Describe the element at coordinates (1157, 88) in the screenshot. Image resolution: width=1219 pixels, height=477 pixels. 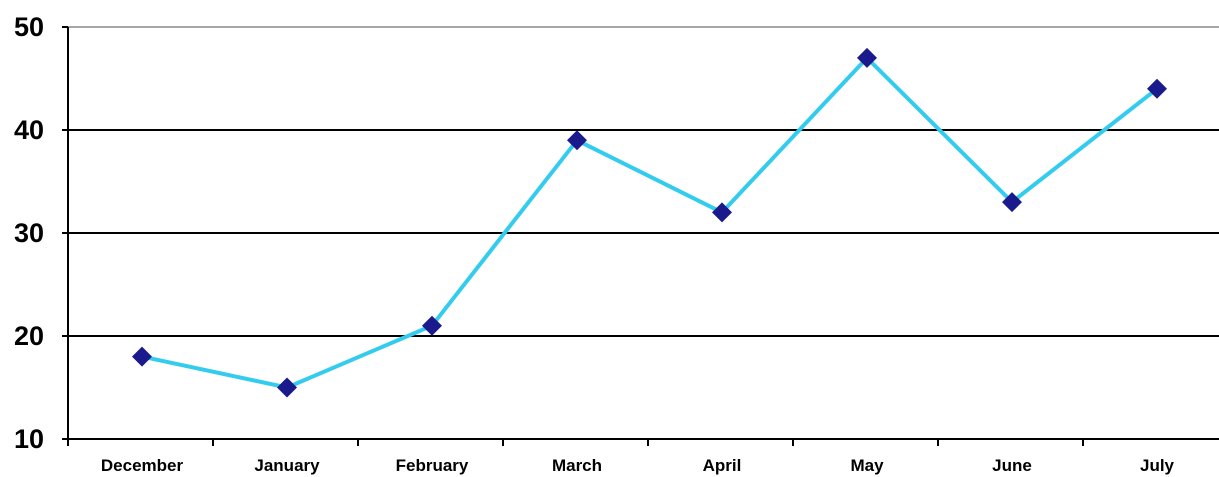
I see `data-point-july` at that location.